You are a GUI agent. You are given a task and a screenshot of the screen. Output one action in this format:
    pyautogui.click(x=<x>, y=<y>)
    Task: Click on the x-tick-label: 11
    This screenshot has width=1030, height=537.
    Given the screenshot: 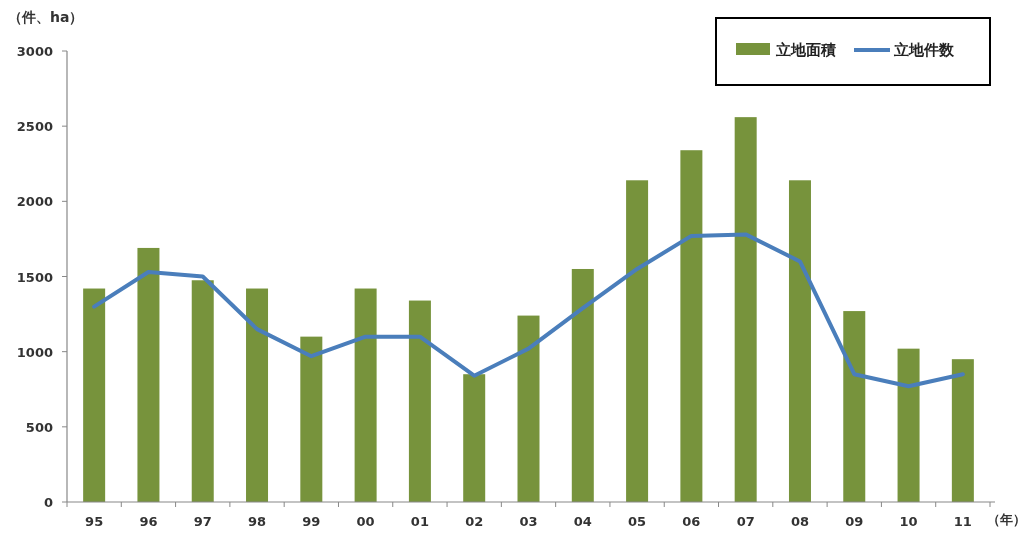 What is the action you would take?
    pyautogui.click(x=962, y=521)
    